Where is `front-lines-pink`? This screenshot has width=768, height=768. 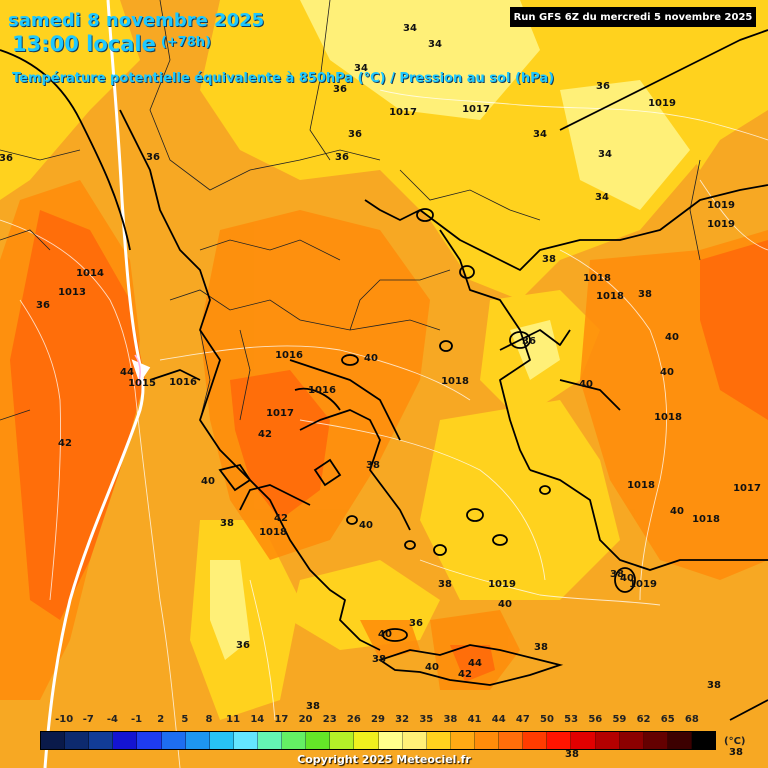 front-lines-pink is located at coordinates (137, 370).